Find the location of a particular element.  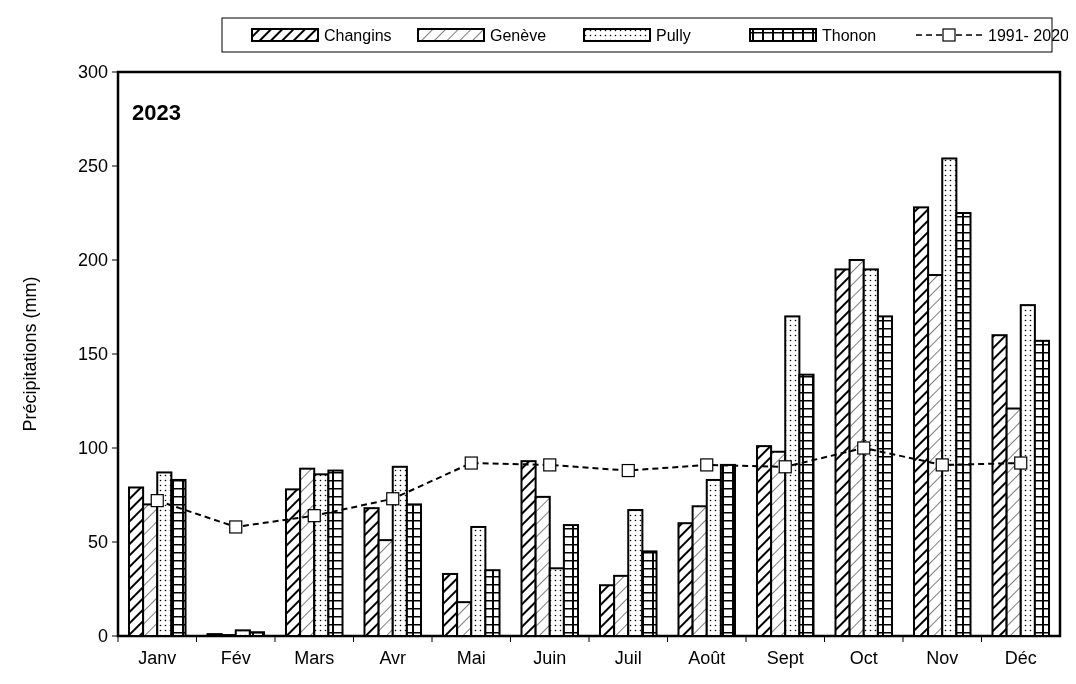

y-axis-title: Précipitations (mm) is located at coordinates (30, 354).